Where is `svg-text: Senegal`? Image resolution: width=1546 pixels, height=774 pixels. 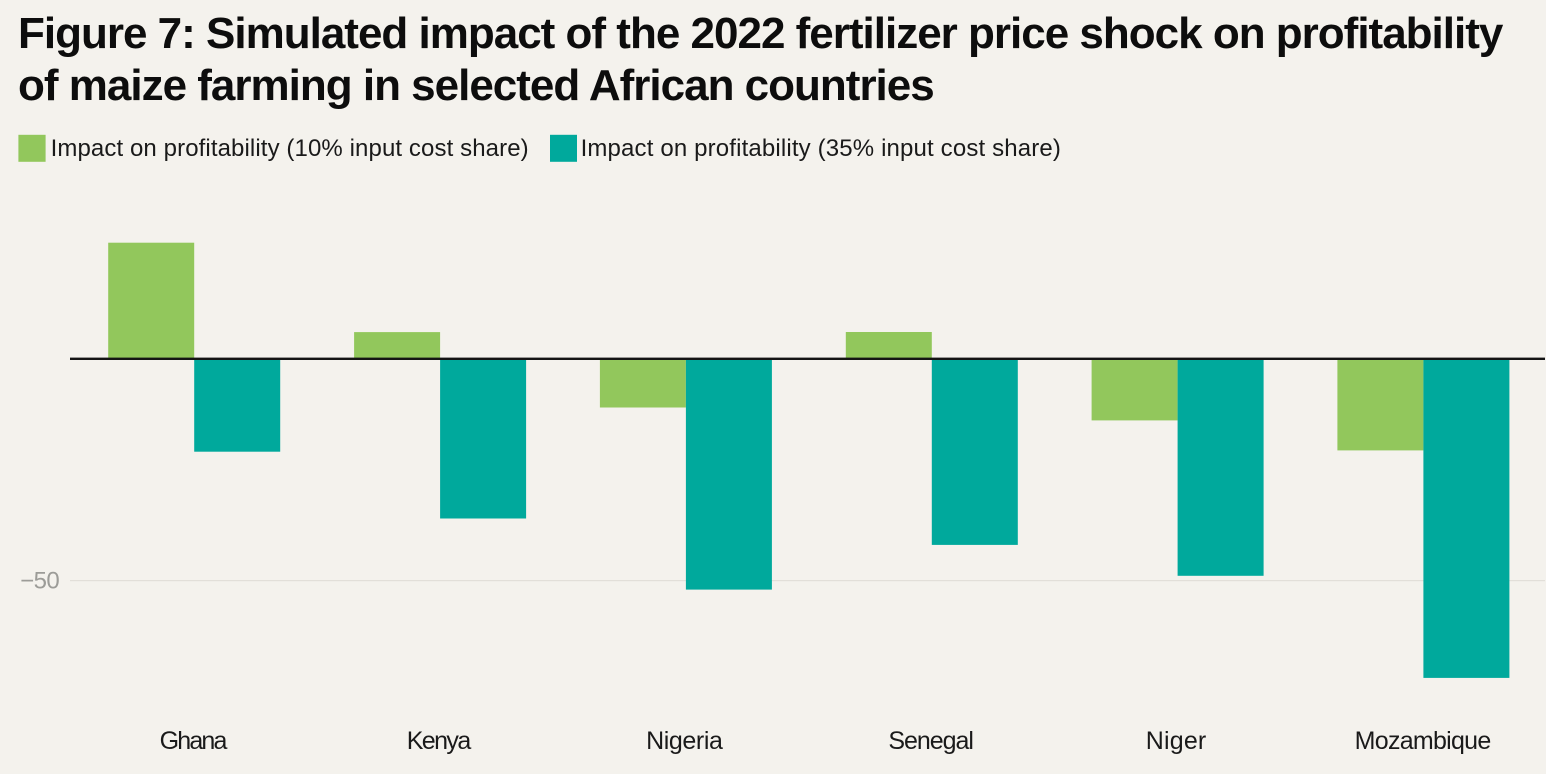 svg-text: Senegal is located at coordinates (930, 741).